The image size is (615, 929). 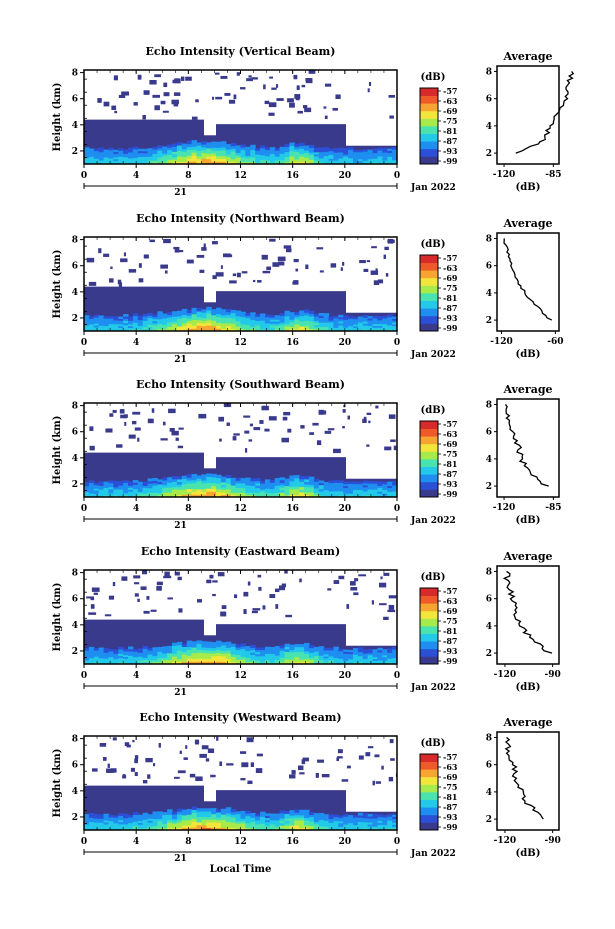 I want to click on y-axis-label: Height (km), so click(x=57, y=783).